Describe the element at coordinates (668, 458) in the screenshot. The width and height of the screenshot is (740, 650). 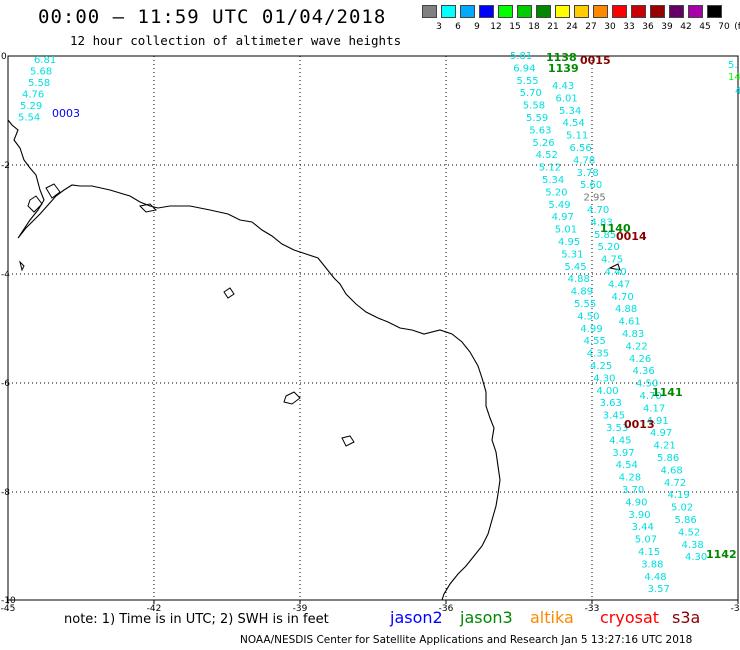
I see `wave-height-value: 5.86` at that location.